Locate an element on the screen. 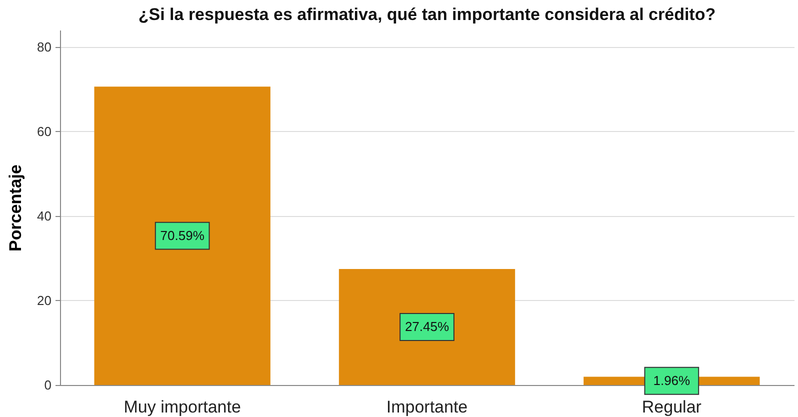 This screenshot has width=798, height=417. x-tick-label: Muy importante is located at coordinates (182, 407).